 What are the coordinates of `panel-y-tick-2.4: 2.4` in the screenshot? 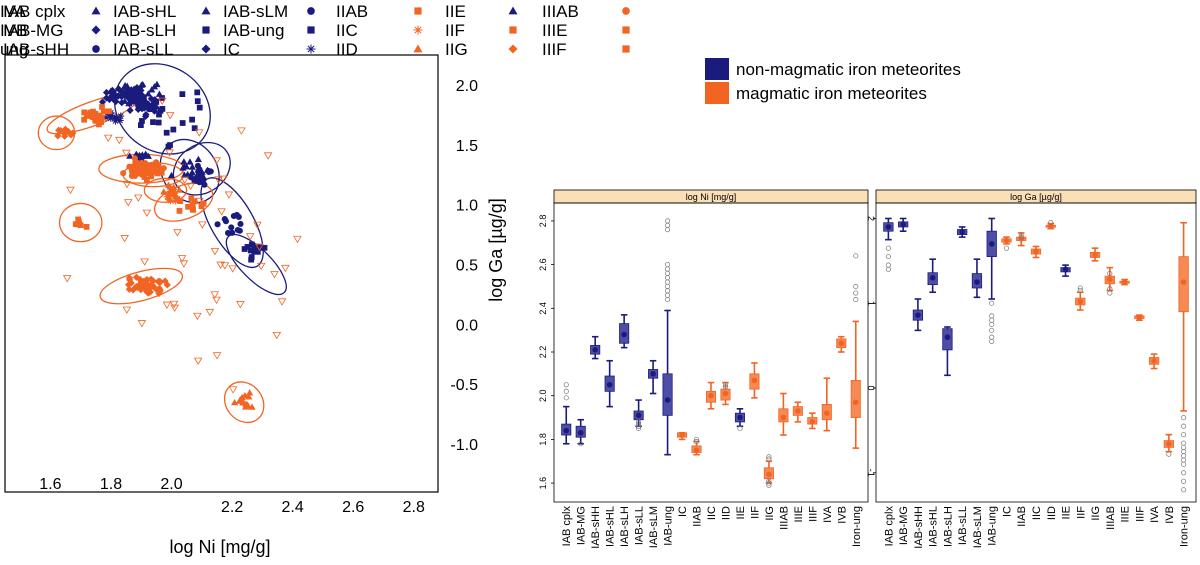 It's located at (543, 308).